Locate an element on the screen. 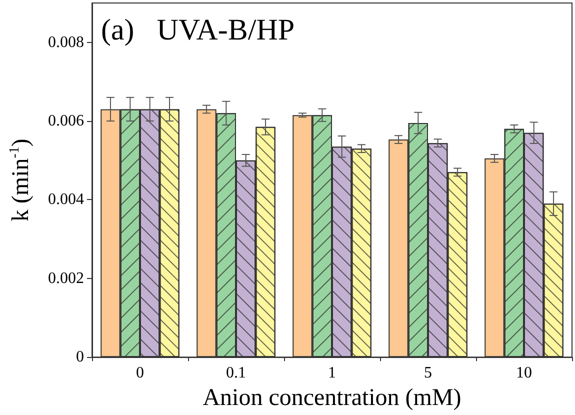 The image size is (575, 415). x-tick-label: 5 is located at coordinates (428, 373).